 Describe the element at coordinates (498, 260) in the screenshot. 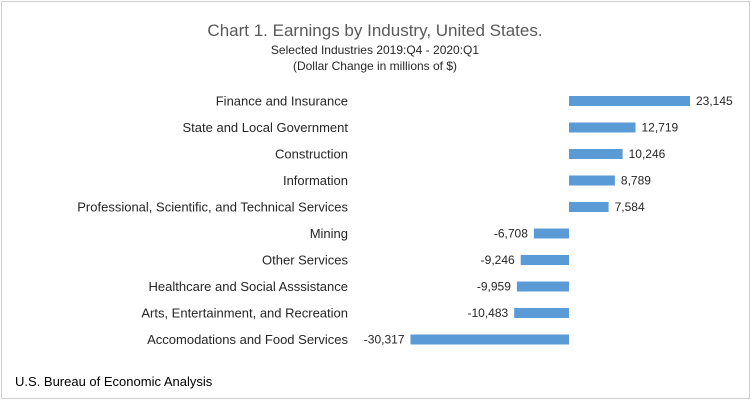

I see `data-label-6: -9,246` at that location.